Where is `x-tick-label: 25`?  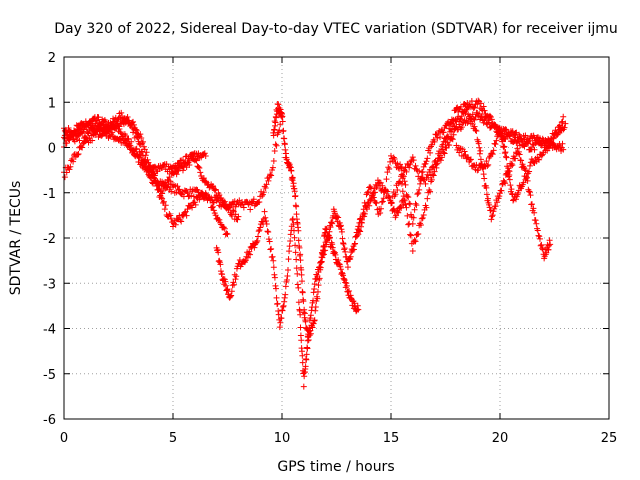
x-tick-label: 25 is located at coordinates (609, 438).